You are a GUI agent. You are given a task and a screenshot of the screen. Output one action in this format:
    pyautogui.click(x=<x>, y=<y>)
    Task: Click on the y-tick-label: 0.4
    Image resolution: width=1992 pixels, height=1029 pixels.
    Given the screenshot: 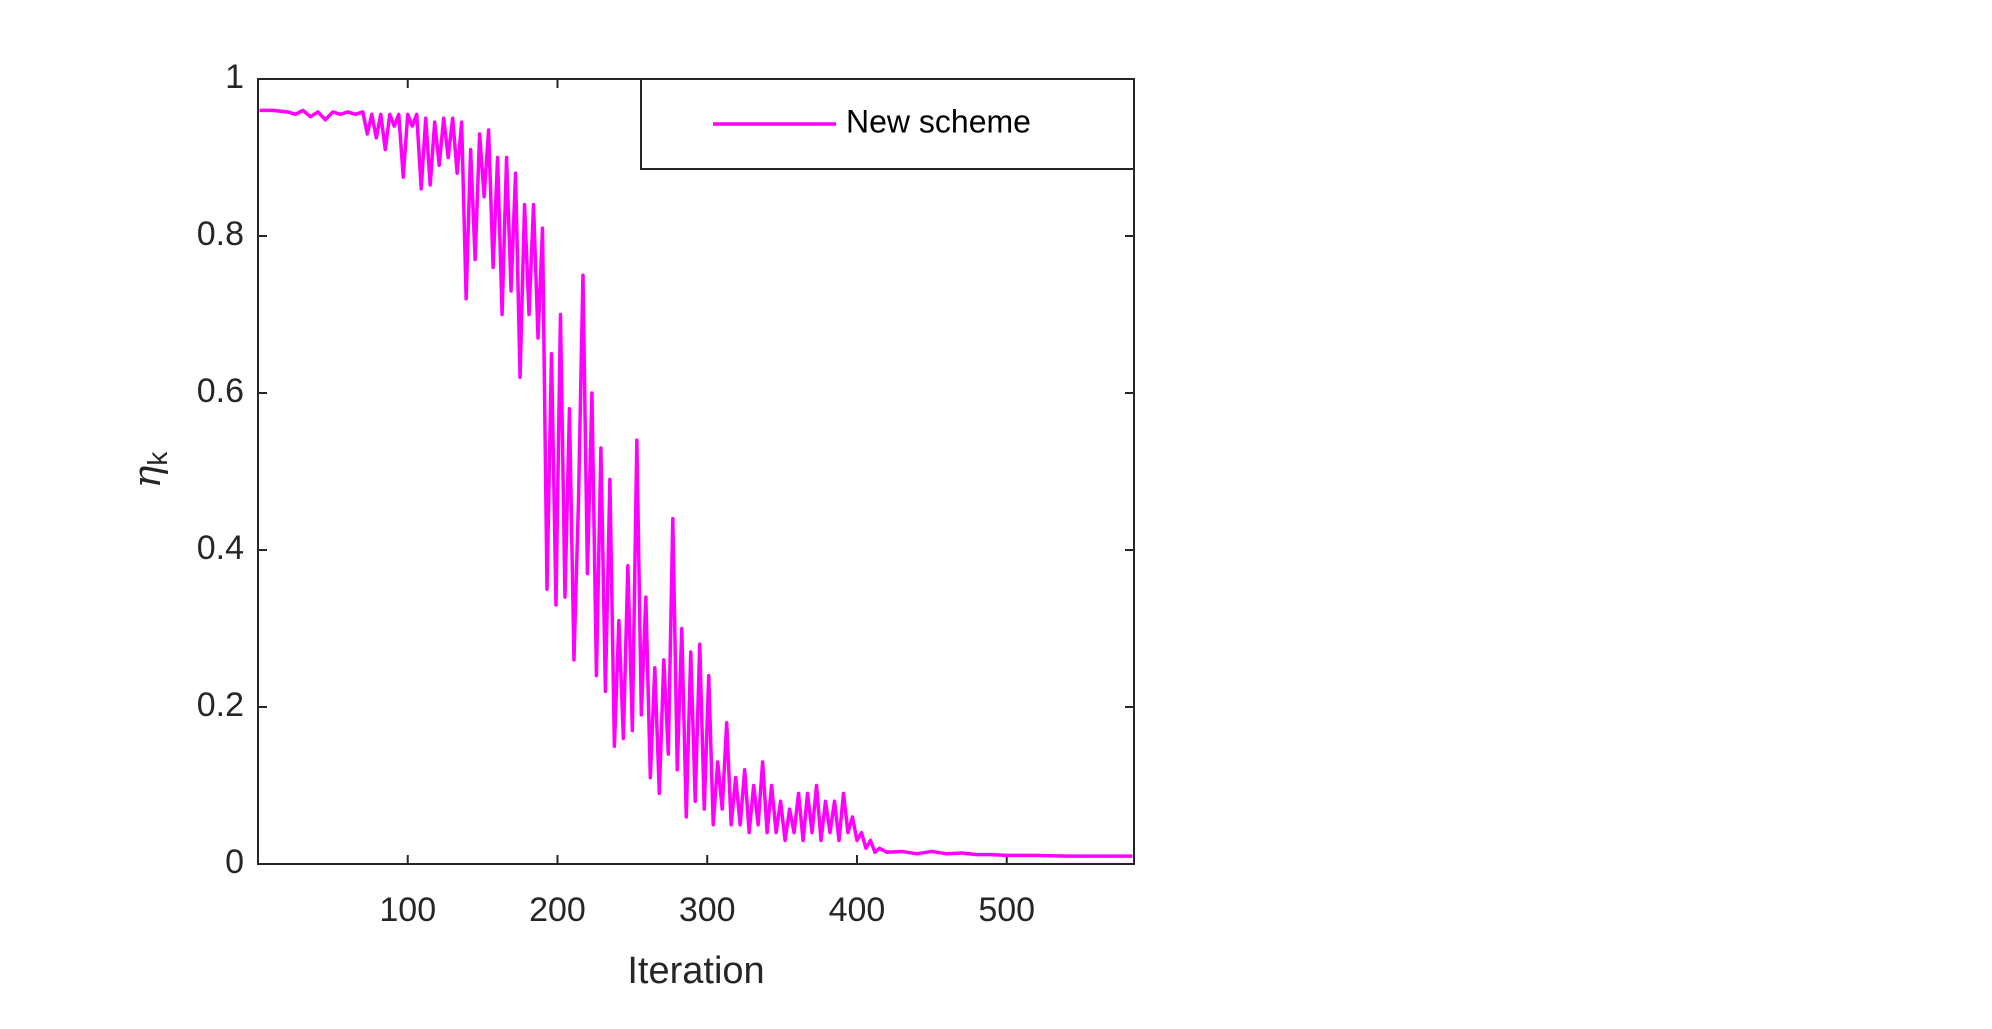 What is the action you would take?
    pyautogui.click(x=220, y=548)
    